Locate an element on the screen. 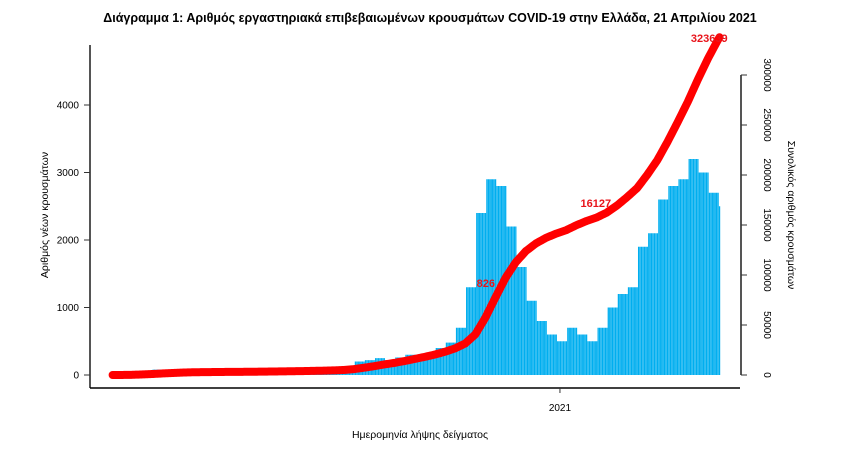 Image resolution: width=860 pixels, height=454 pixels. x-axis-label: Ημερομηνία λήψης δείγματος is located at coordinates (420, 435).